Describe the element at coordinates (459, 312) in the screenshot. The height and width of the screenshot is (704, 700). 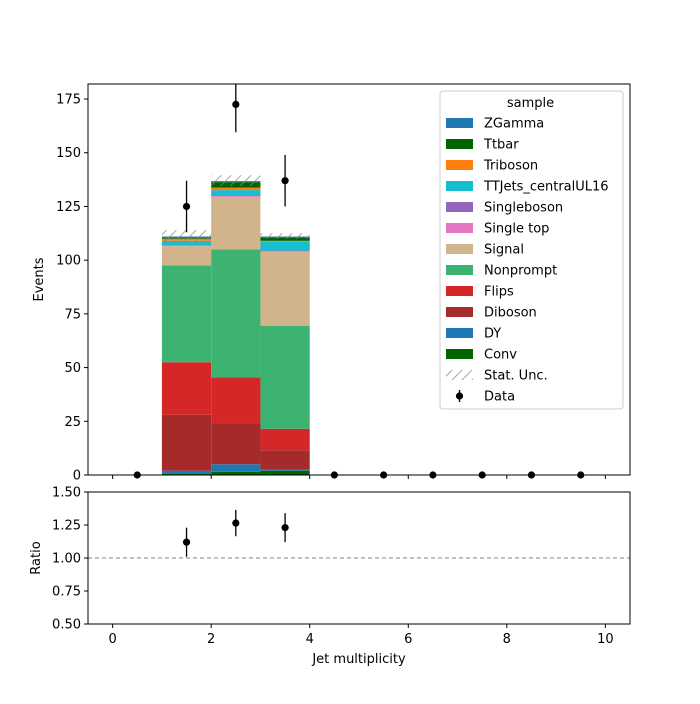
I see `legend-swatch-diboson` at that location.